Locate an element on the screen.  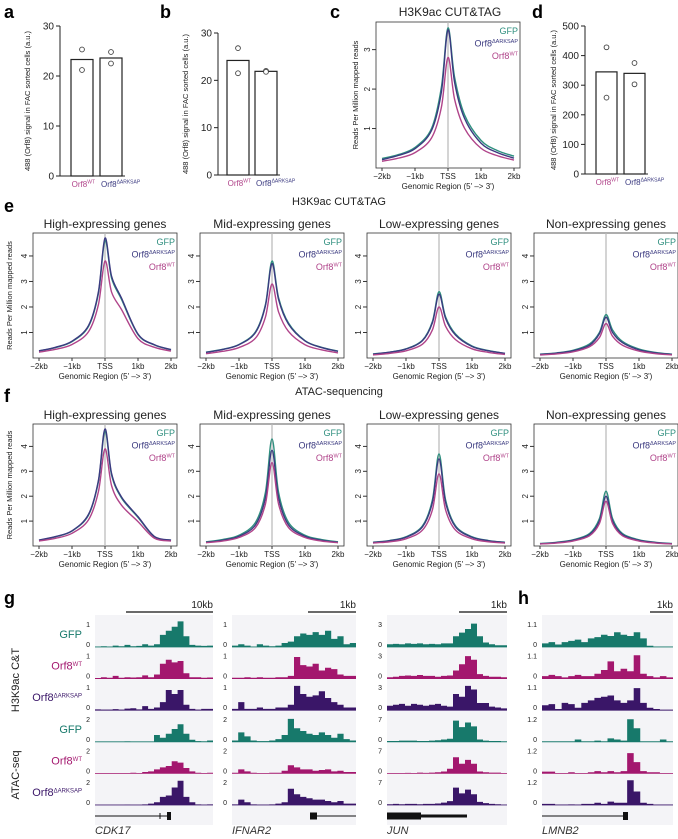
track-ymax-label: 1 is located at coordinates (225, 688).